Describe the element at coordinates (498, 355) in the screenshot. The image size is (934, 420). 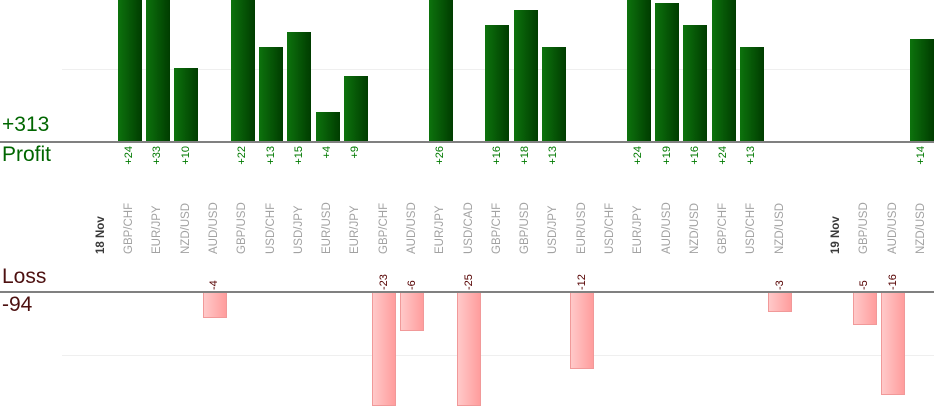
I see `loss-gridline` at that location.